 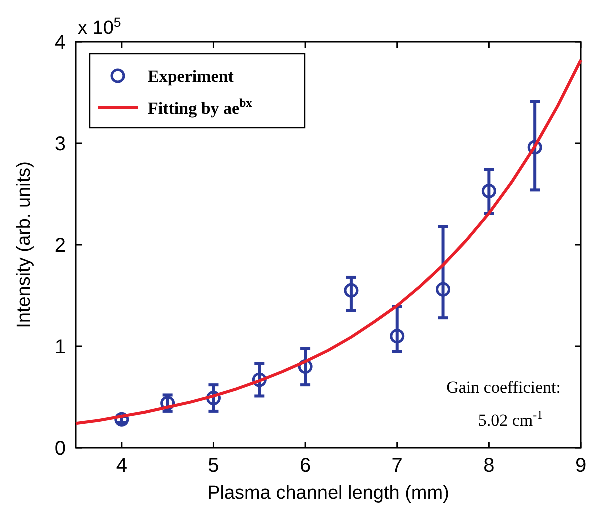 I want to click on x-tick-label: 5, so click(x=214, y=466).